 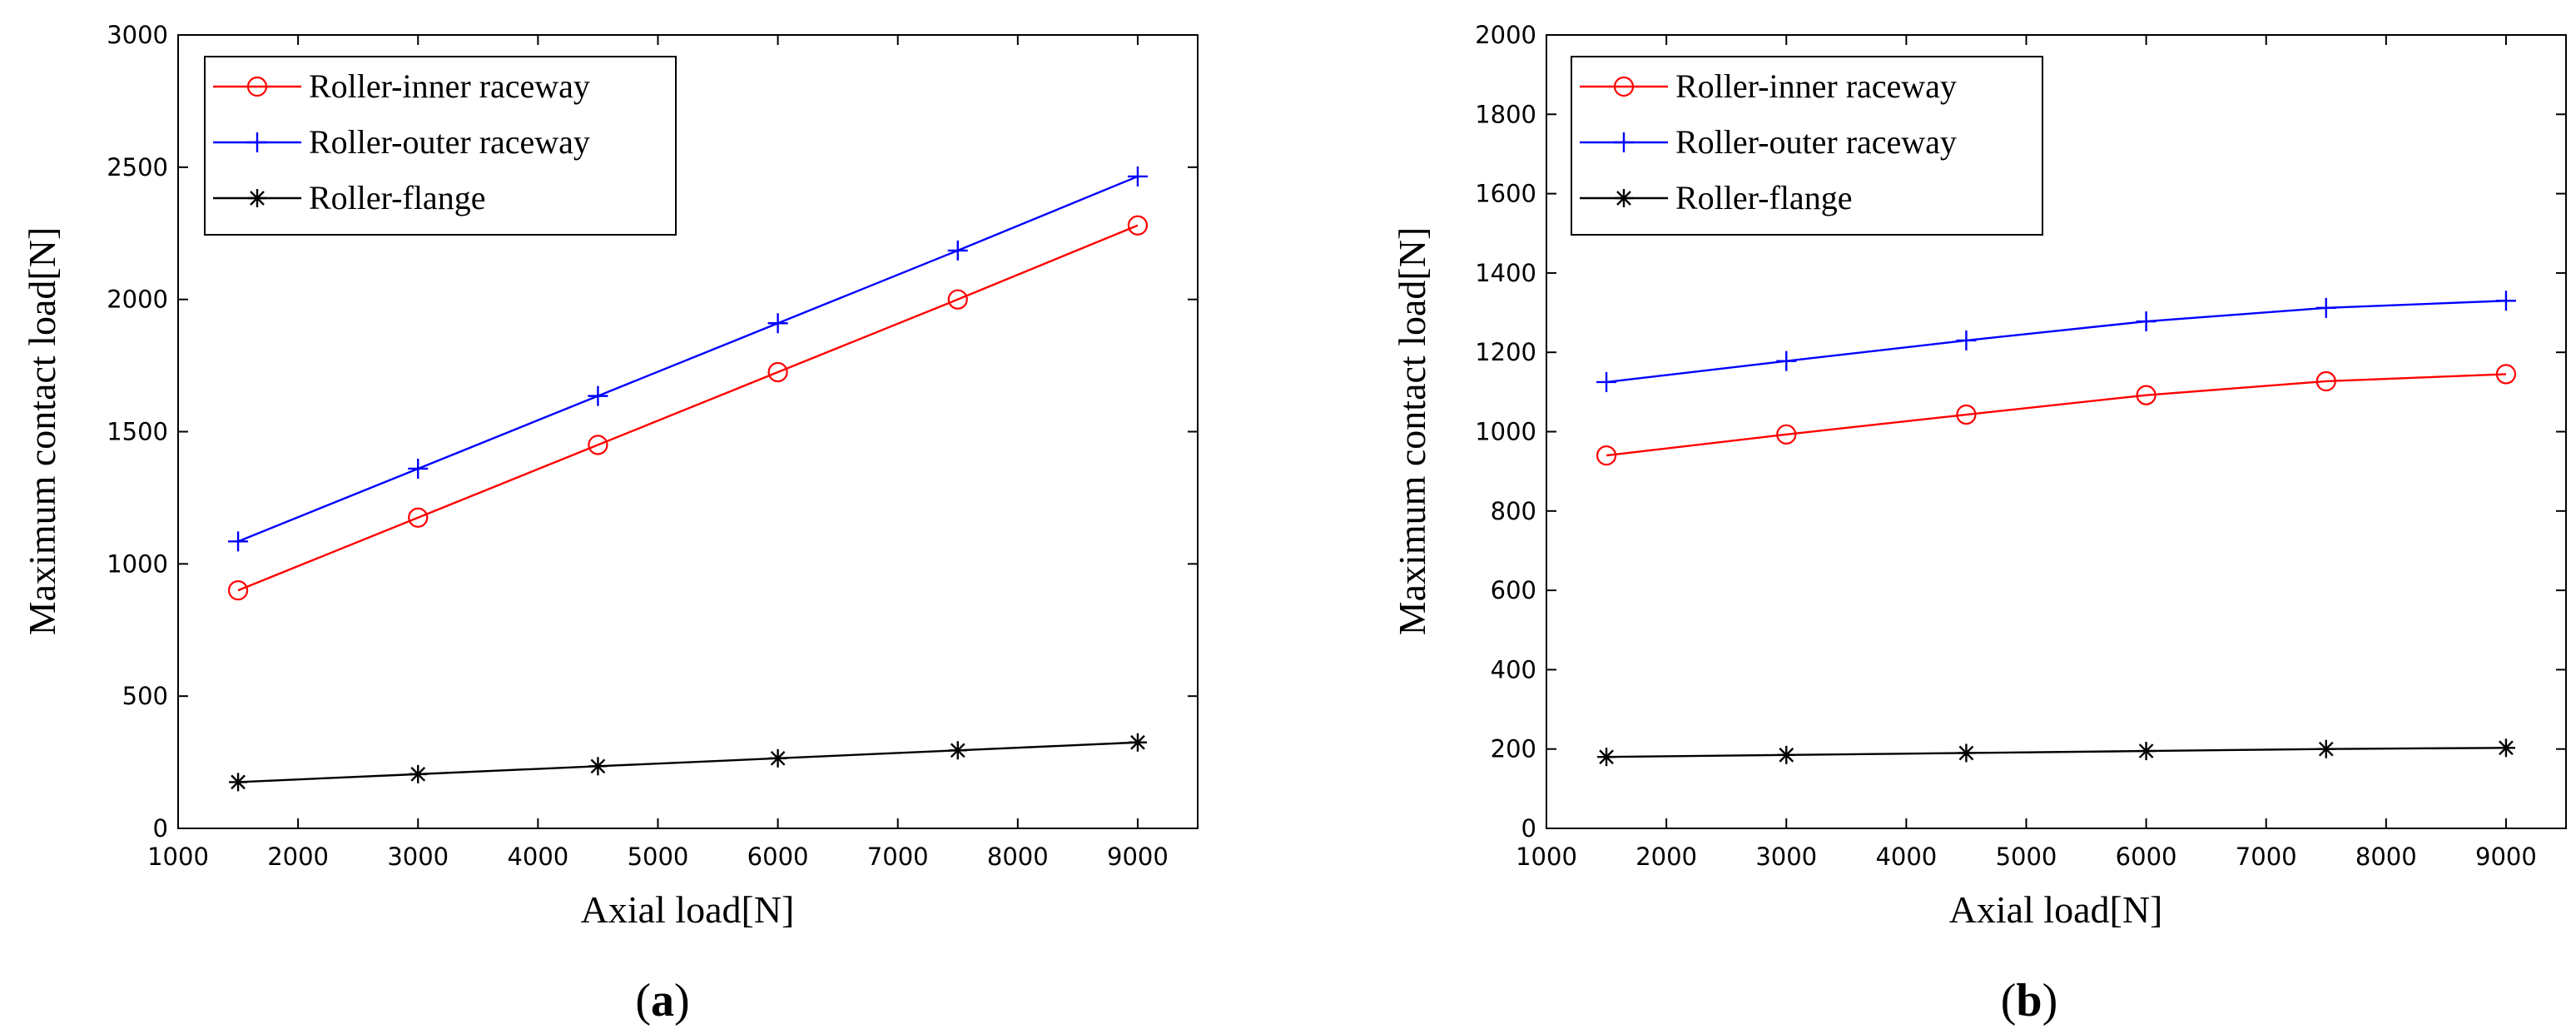 I want to click on chart-b-series-2-point-2-d2, so click(x=1966, y=753).